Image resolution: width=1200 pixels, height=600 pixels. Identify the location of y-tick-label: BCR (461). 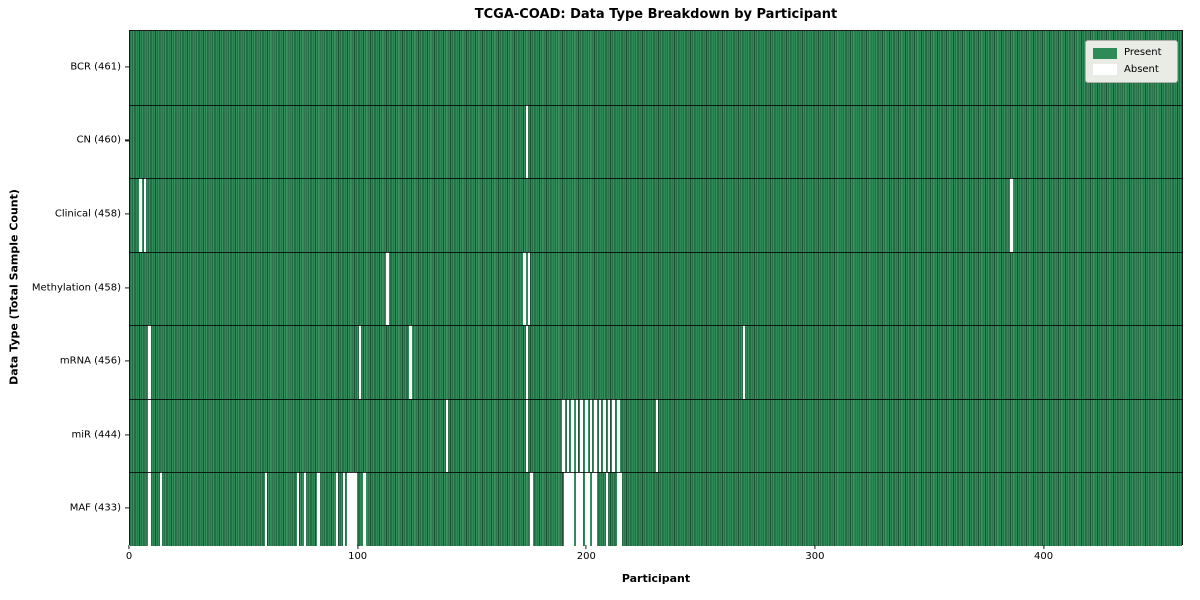
(95, 67).